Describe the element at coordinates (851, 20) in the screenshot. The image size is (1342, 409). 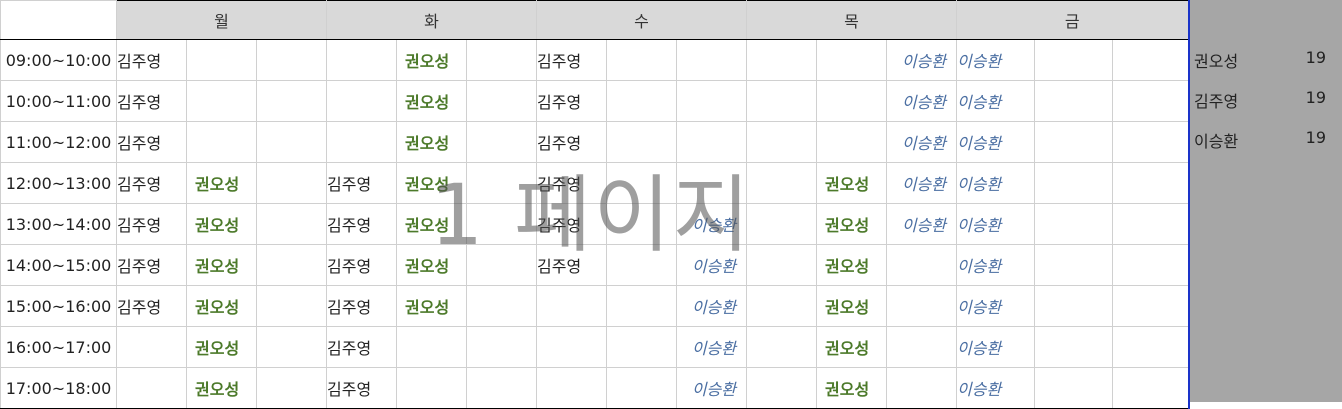
I see `day-header-3: 목` at that location.